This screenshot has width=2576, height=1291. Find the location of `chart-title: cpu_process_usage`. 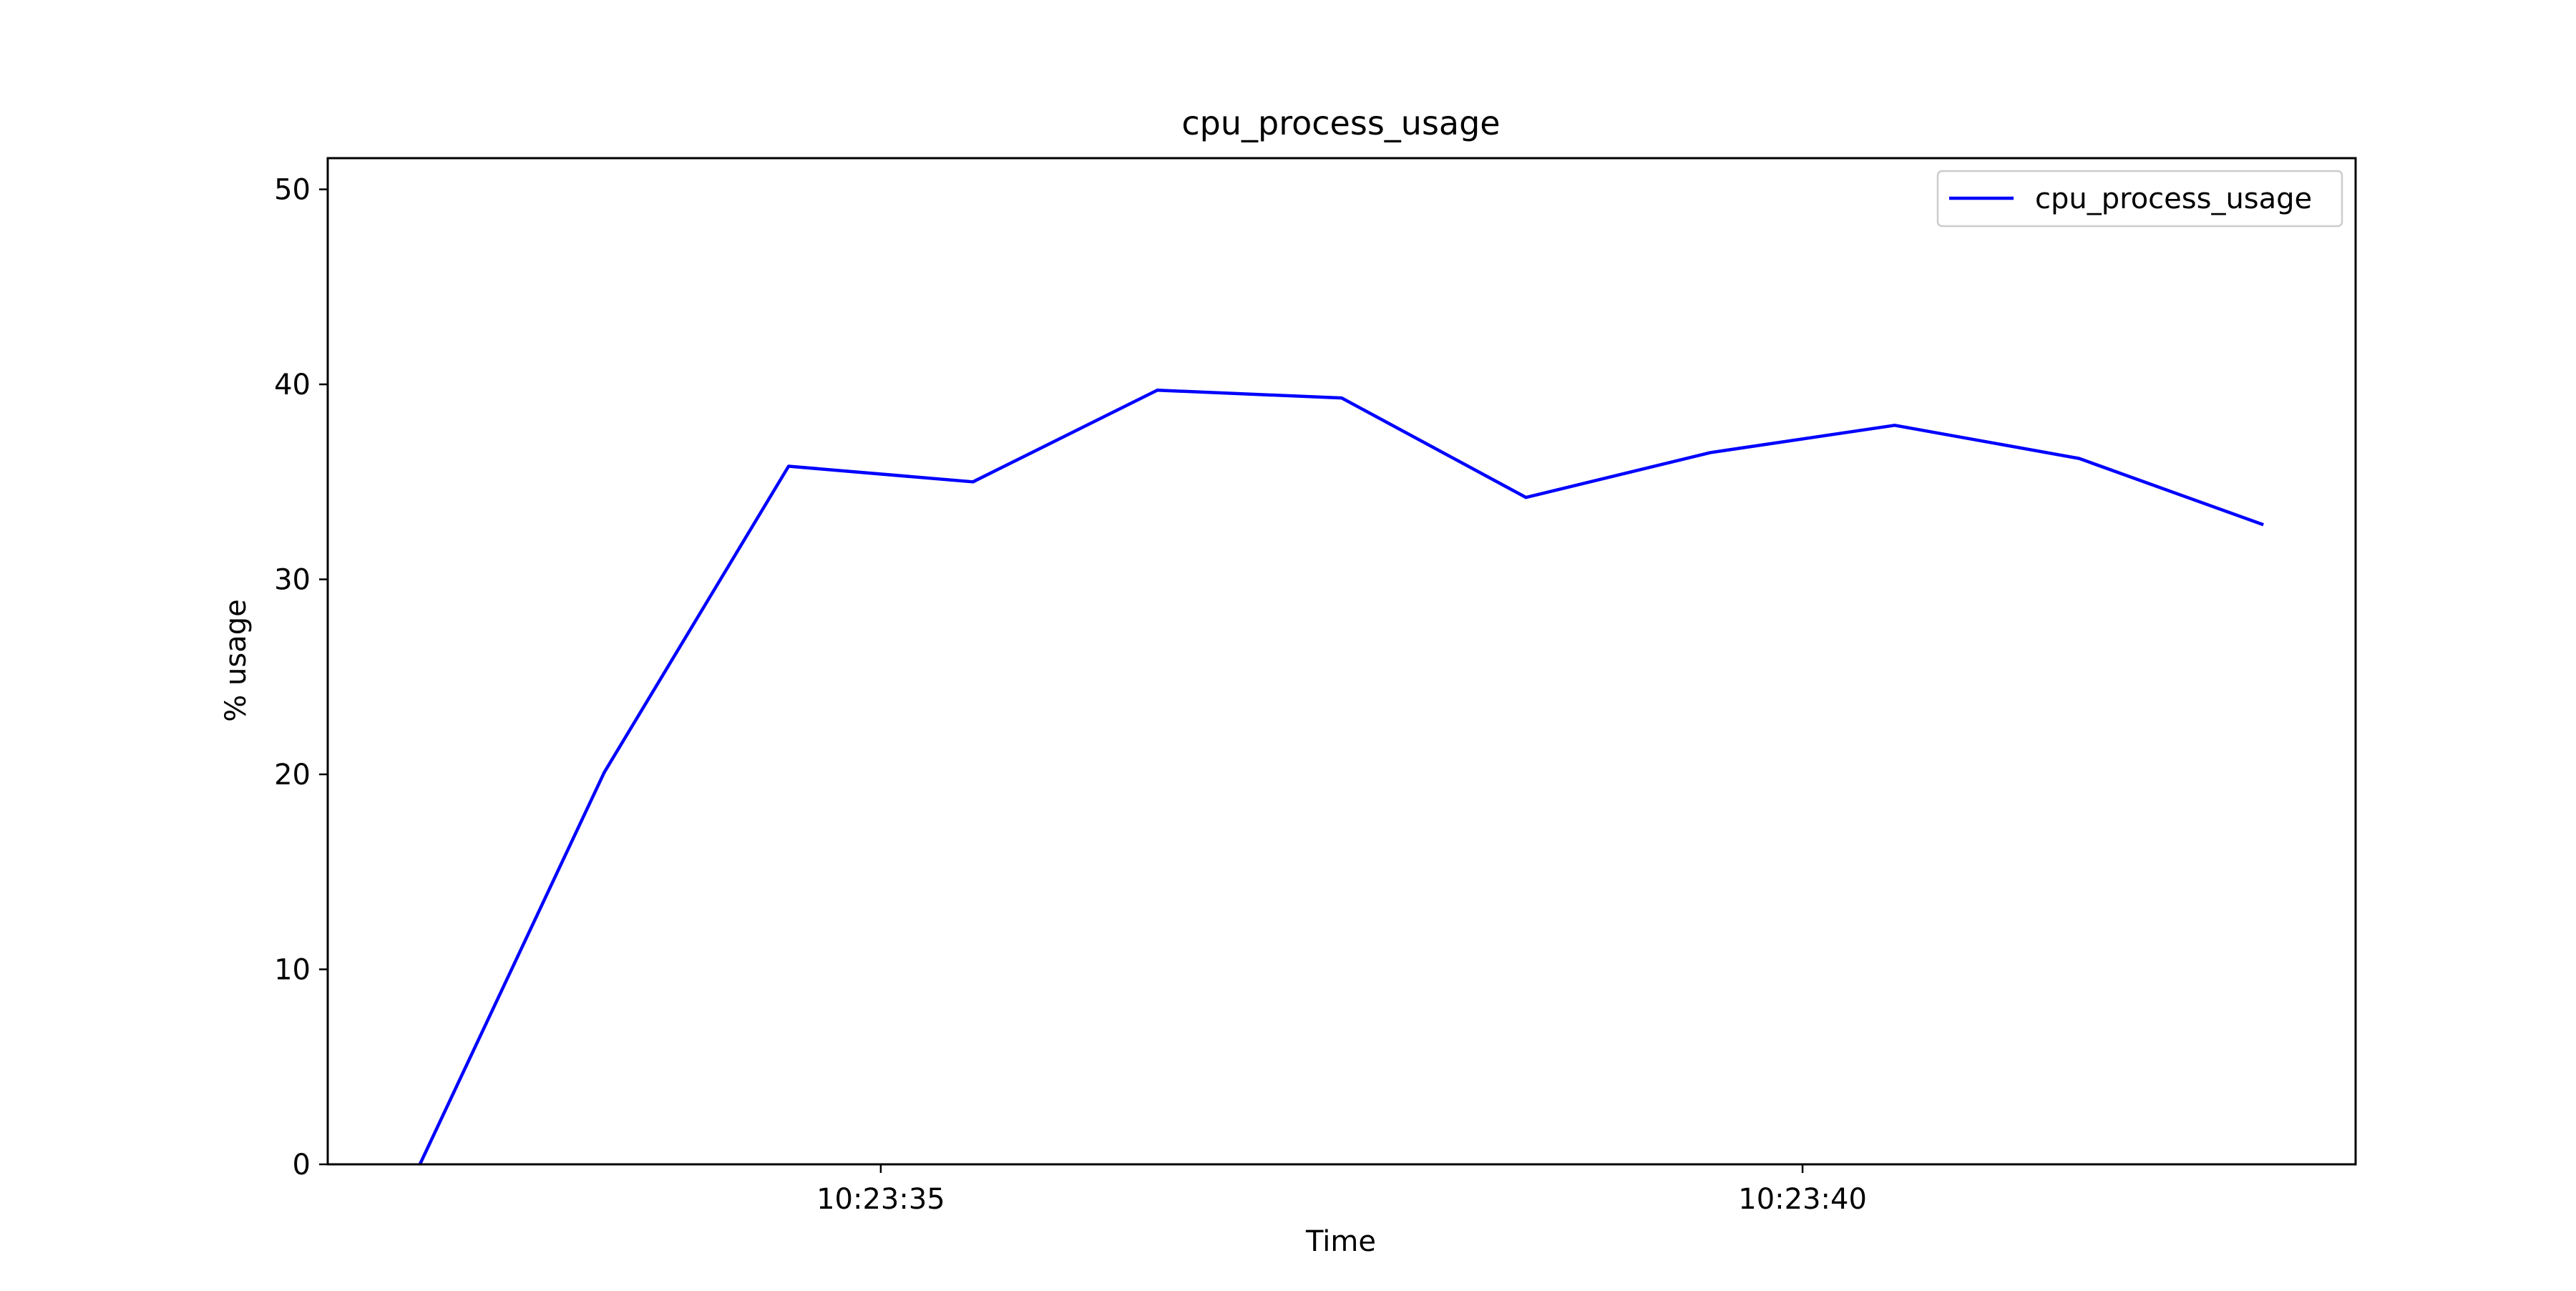

chart-title: cpu_process_usage is located at coordinates (1340, 123).